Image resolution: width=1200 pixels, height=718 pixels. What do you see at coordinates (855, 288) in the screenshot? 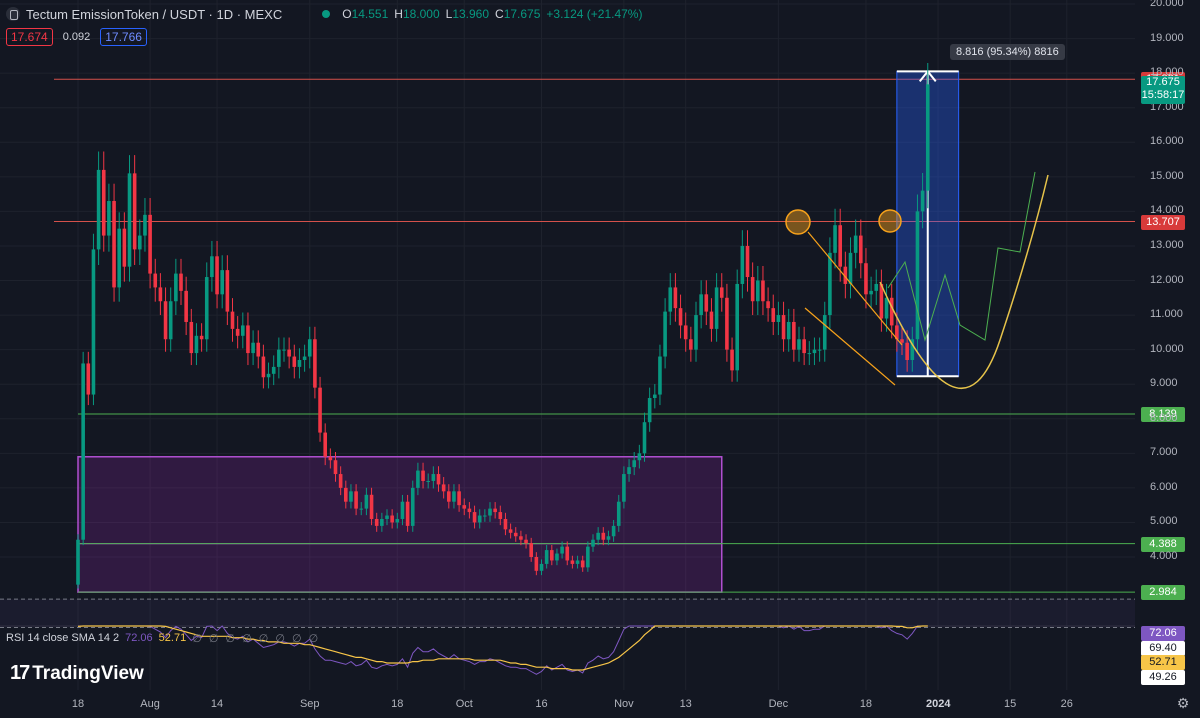
I see `wedge-upper-line` at bounding box center [855, 288].